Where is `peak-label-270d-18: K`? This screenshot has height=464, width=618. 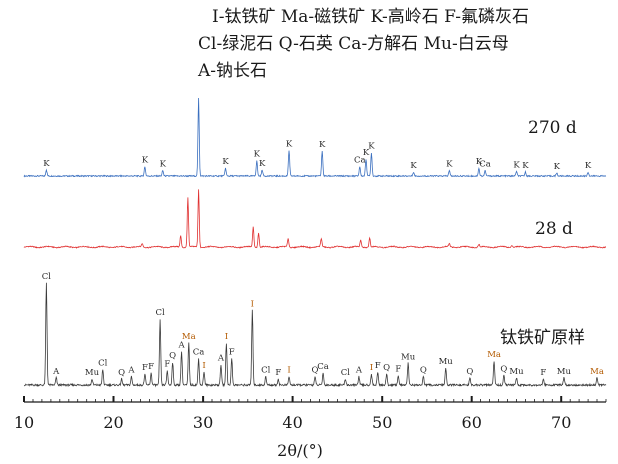
peak-label-270d-18: K is located at coordinates (557, 167).